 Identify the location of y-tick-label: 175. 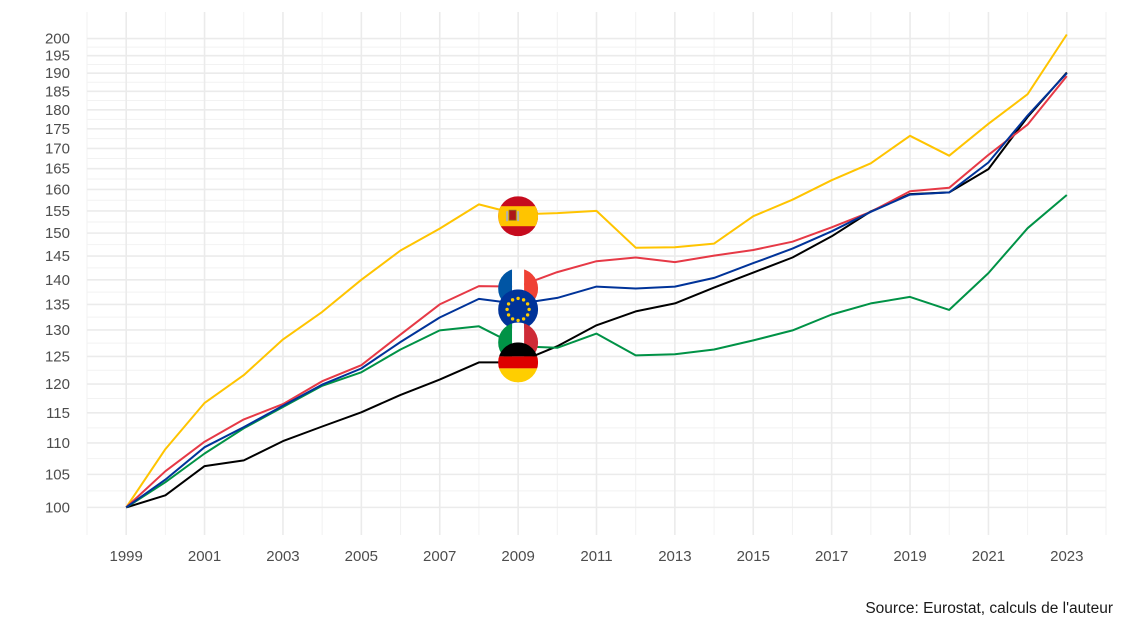
(57, 129).